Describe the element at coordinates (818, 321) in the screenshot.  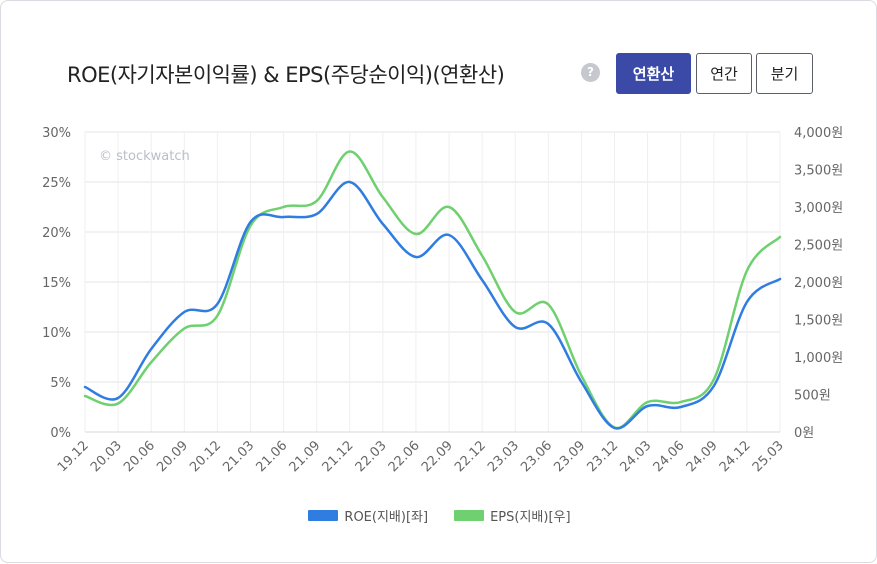
I see `y-right-tick-label: 1,500원` at that location.